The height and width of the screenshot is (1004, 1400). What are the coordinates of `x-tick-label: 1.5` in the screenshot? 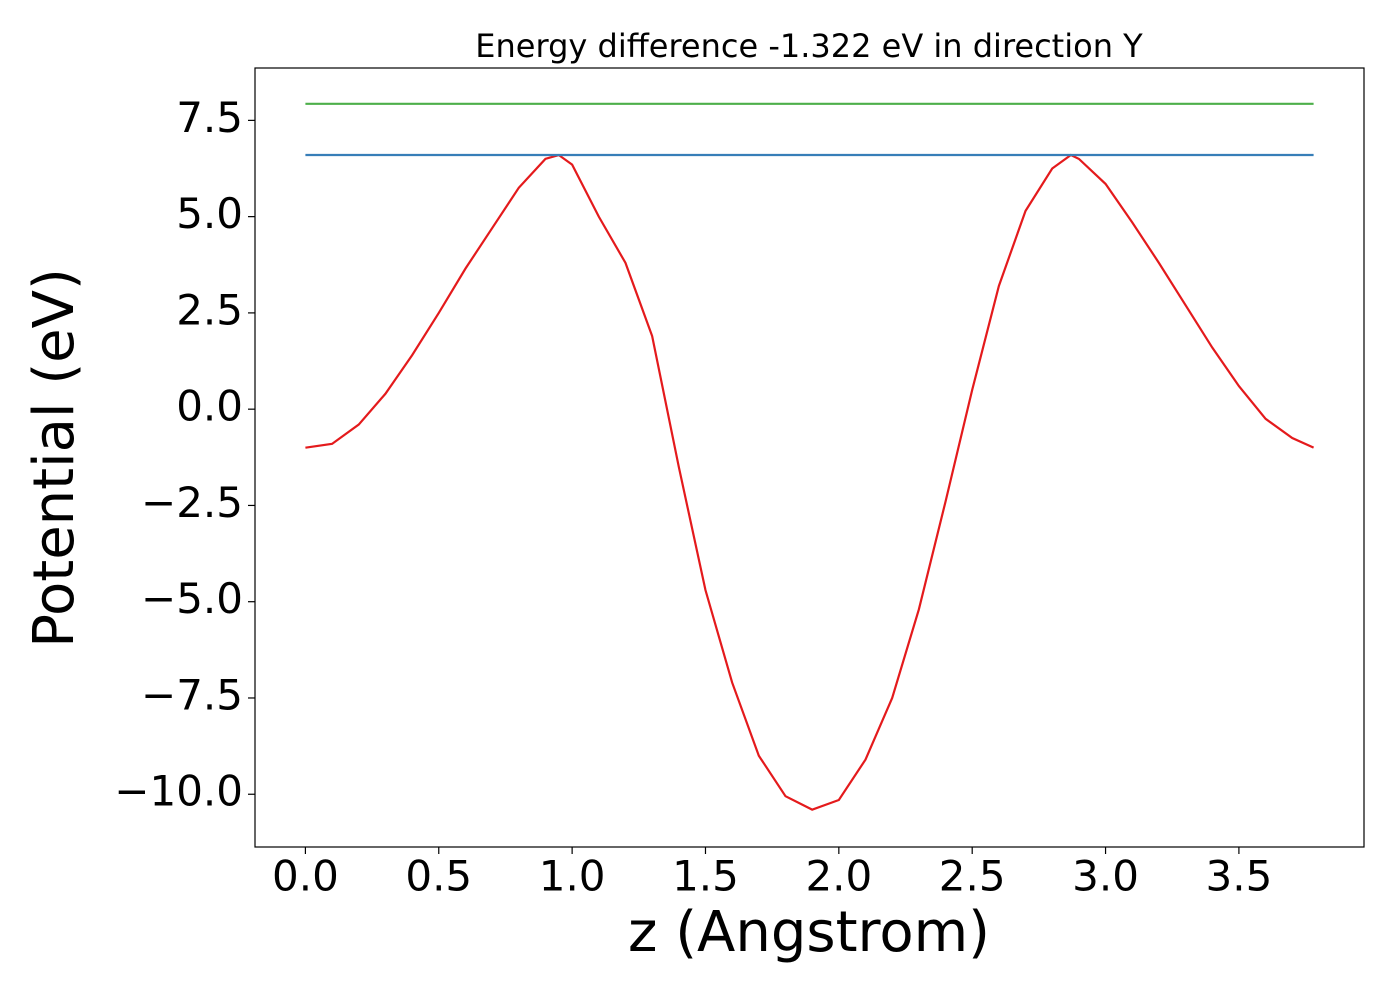 It's located at (705, 876).